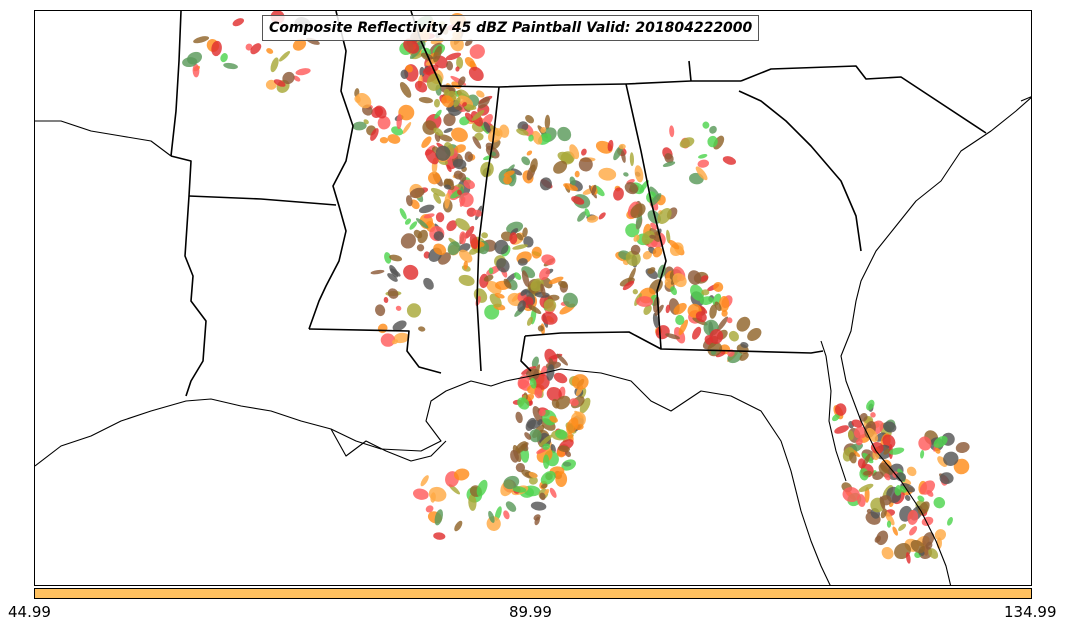 The width and height of the screenshot is (1070, 633). Describe the element at coordinates (683, 82) in the screenshot. I see `border-tn-nc` at that location.